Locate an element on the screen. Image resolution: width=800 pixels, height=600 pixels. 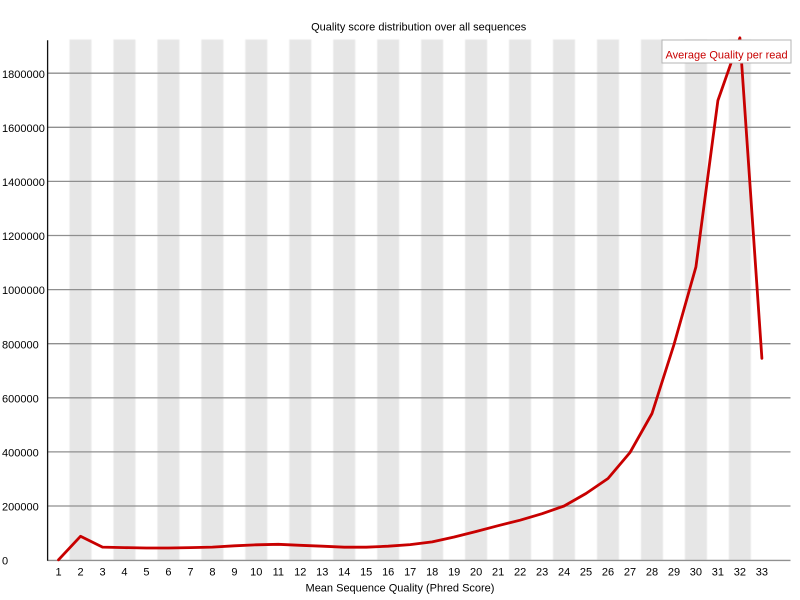
svg-text: 800000 is located at coordinates (20, 345).